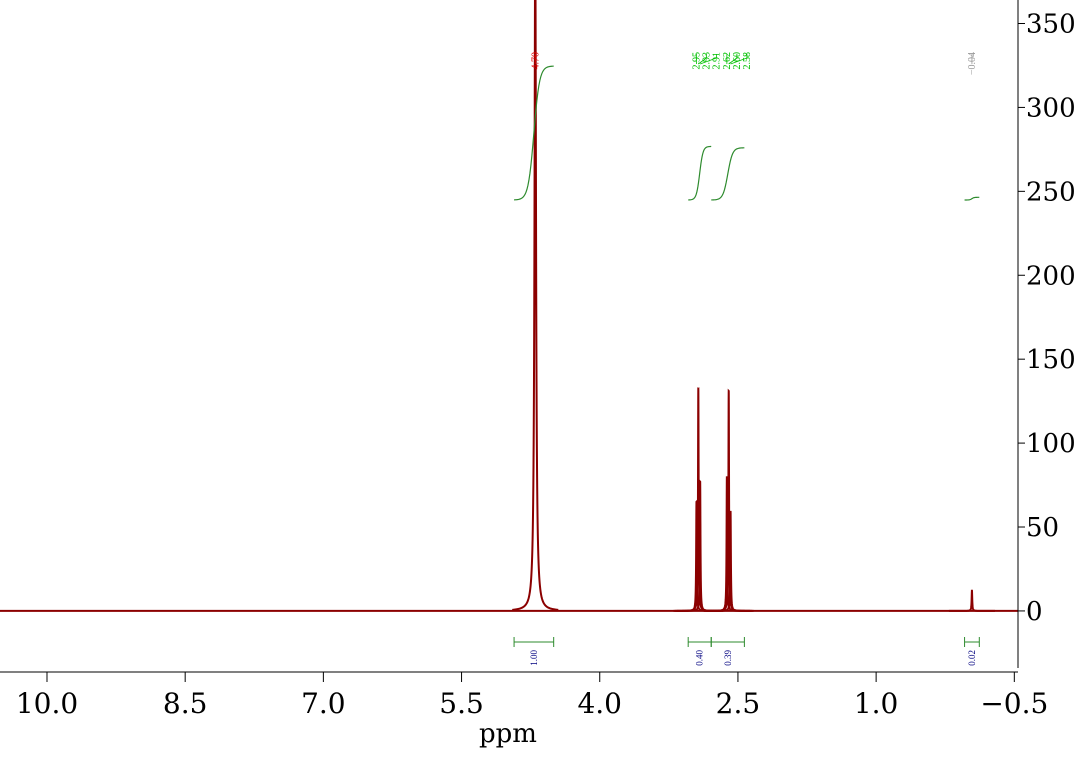 This screenshot has width=1088, height=759. I want to click on integral-label: 1.00, so click(534, 658).